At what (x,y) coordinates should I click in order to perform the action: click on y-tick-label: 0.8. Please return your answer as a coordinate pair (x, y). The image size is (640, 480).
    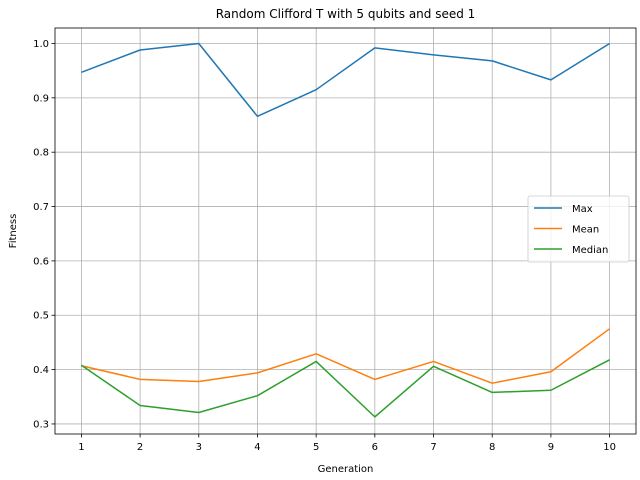
    Looking at the image, I should click on (41, 153).